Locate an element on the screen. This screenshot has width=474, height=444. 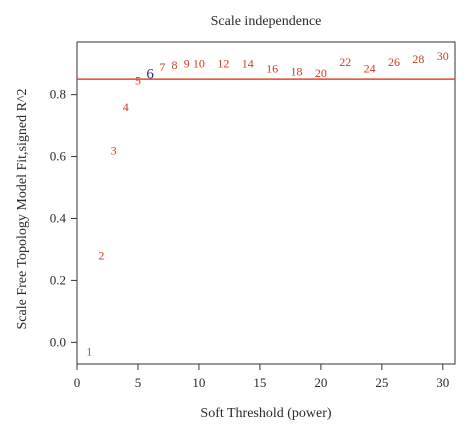
data-point: 16 is located at coordinates (272, 68).